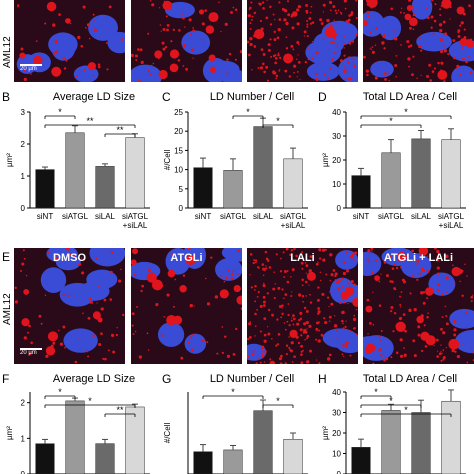 The image size is (474, 474). What do you see at coordinates (69, 258) in the screenshot?
I see `micrograph-label-dmso: DMSO` at bounding box center [69, 258].